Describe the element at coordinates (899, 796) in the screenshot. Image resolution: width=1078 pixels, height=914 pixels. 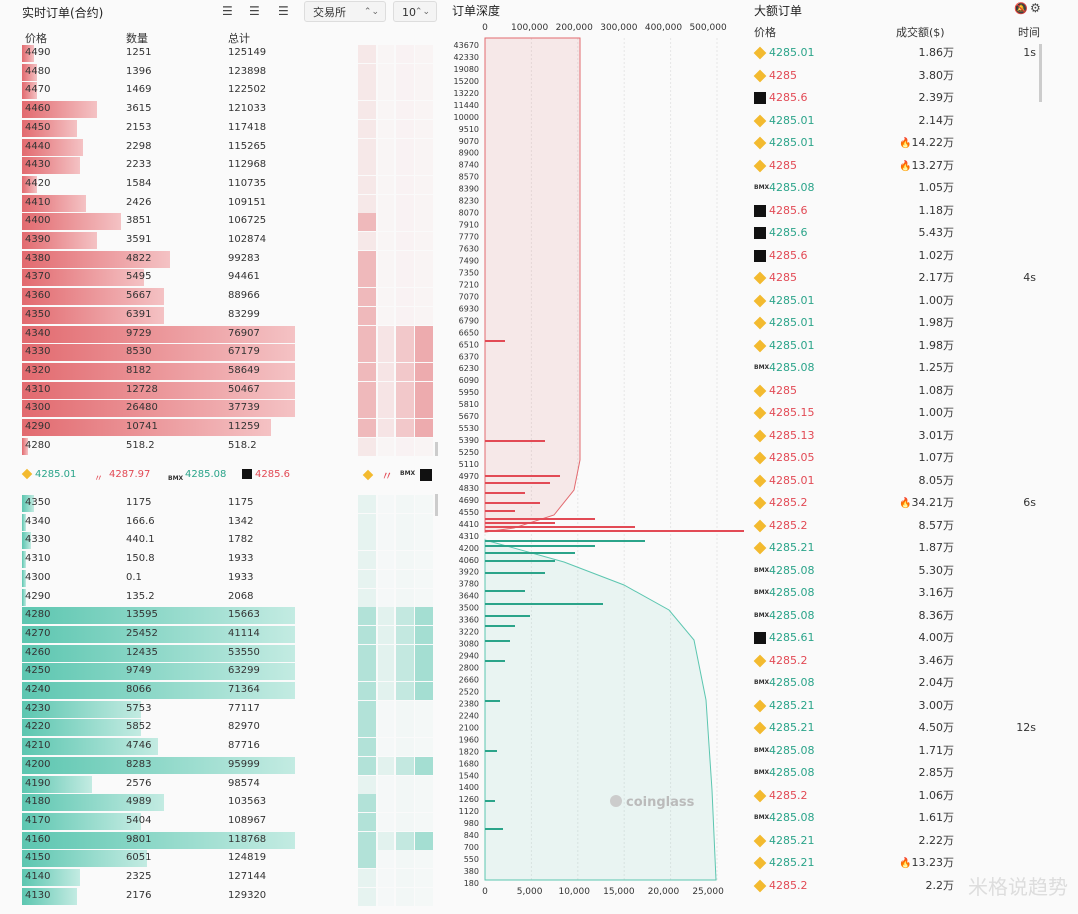
I see `large-order-row: 4285.2 1.06万` at that location.